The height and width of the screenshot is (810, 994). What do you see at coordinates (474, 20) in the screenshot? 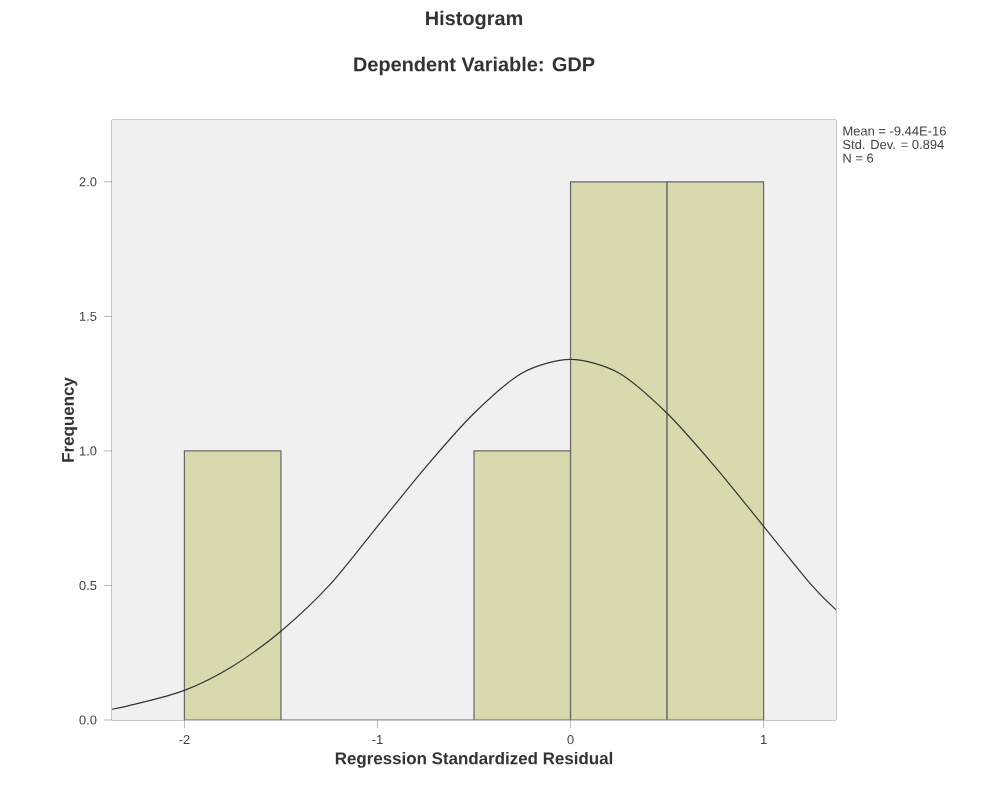
I see `chart-title: Histogram` at bounding box center [474, 20].